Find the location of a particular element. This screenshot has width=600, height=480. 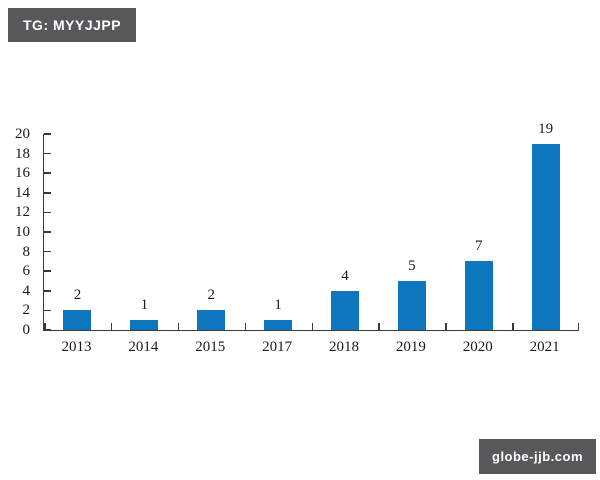

bar-value-label: 19 is located at coordinates (546, 128).